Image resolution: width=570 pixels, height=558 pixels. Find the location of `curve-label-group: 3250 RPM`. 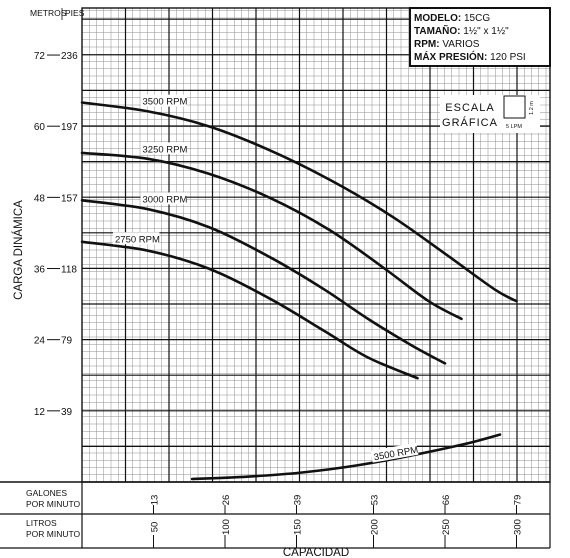

curve-label-group: 3250 RPM is located at coordinates (164, 148).